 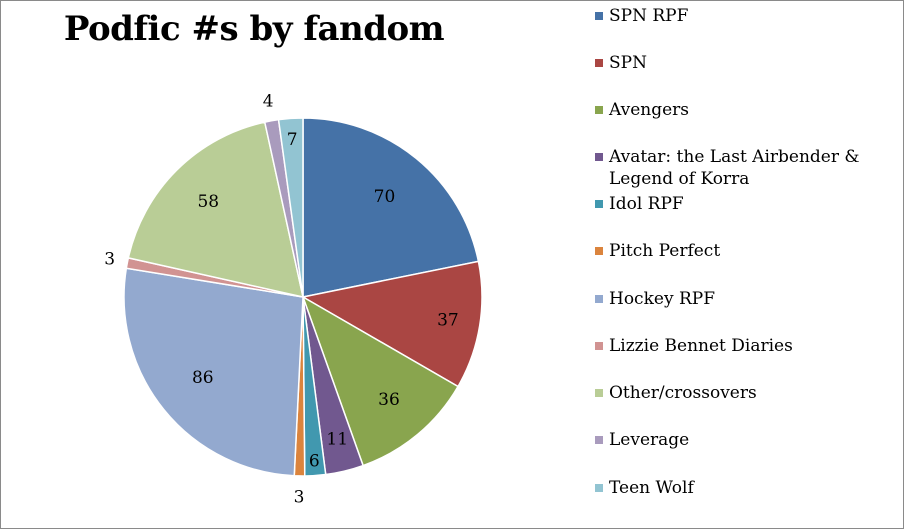 I want to click on legend-swatch-idol-rpf, so click(x=599, y=204).